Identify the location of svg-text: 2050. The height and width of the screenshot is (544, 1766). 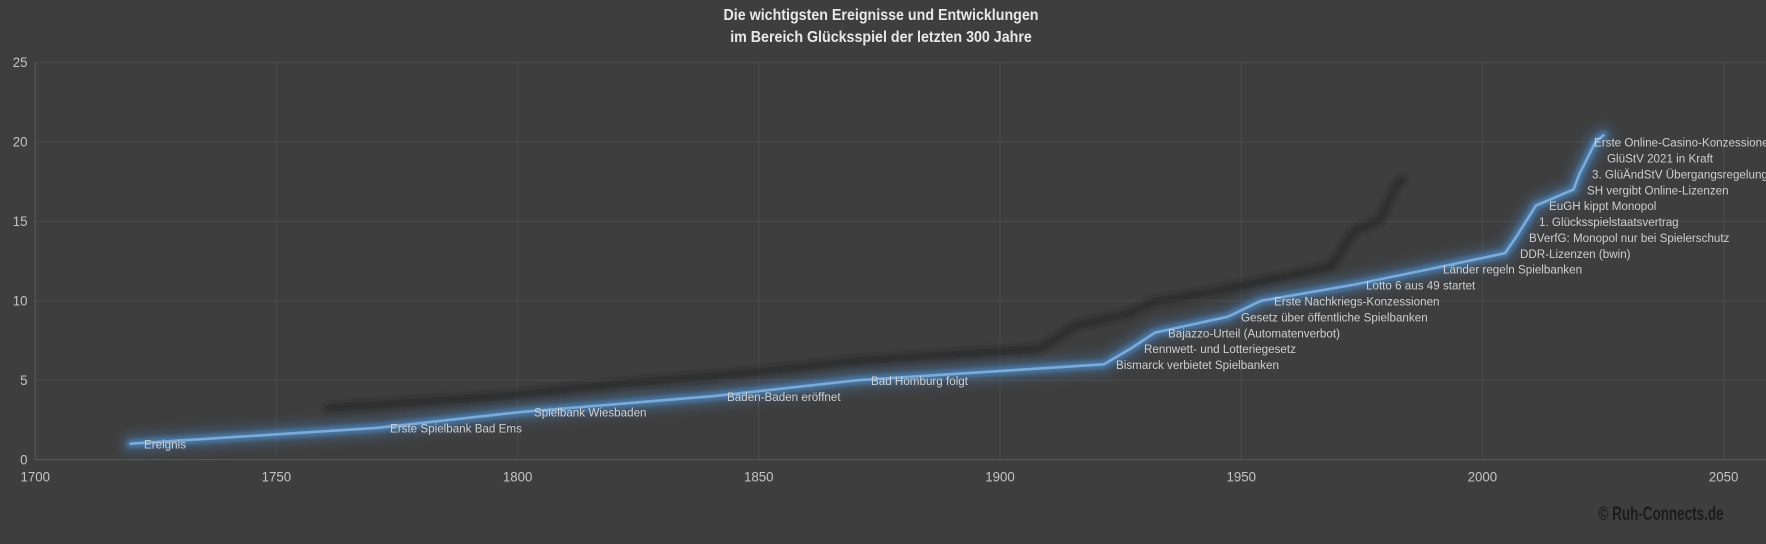
(1724, 476).